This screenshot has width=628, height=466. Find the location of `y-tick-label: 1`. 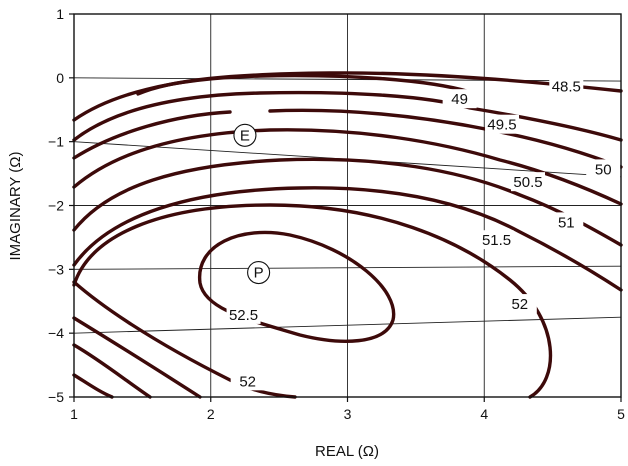

y-tick-label: 1 is located at coordinates (60, 14).